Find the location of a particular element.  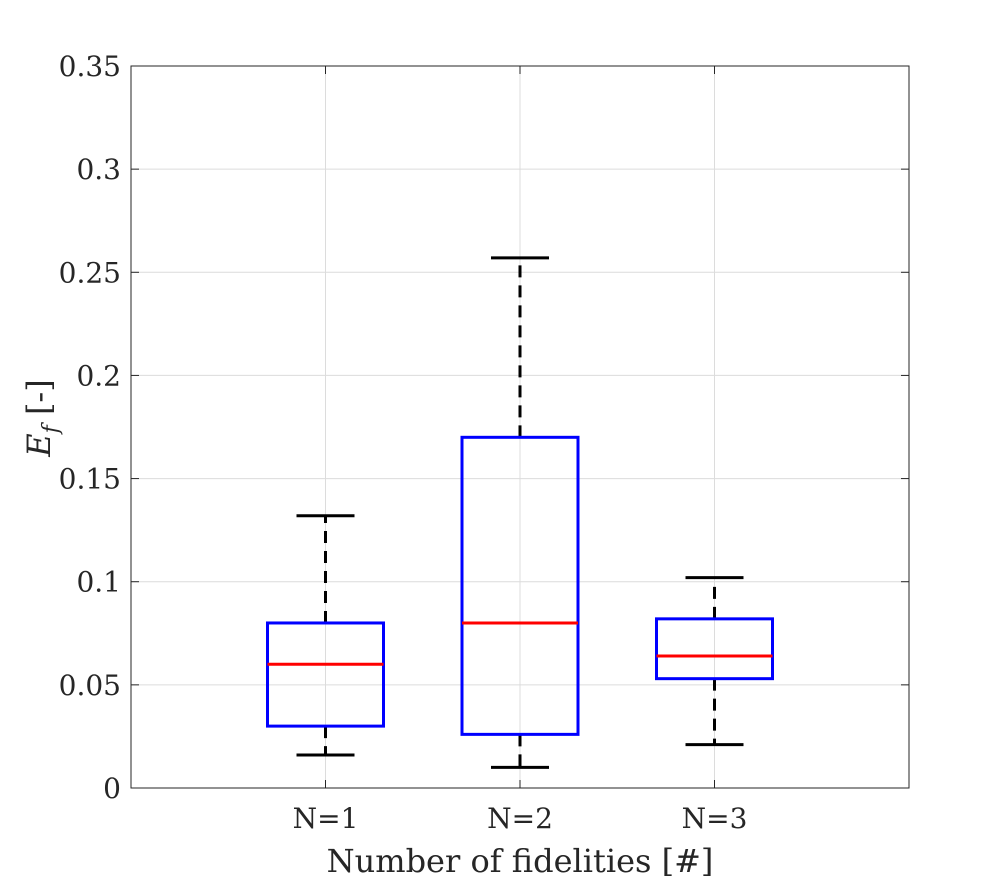

y-axis-label-main: E is located at coordinates (39, 445).